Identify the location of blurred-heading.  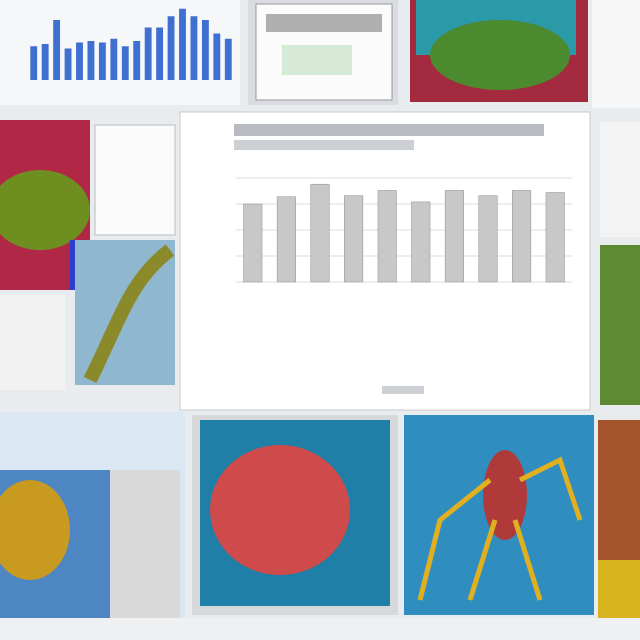
(324, 23).